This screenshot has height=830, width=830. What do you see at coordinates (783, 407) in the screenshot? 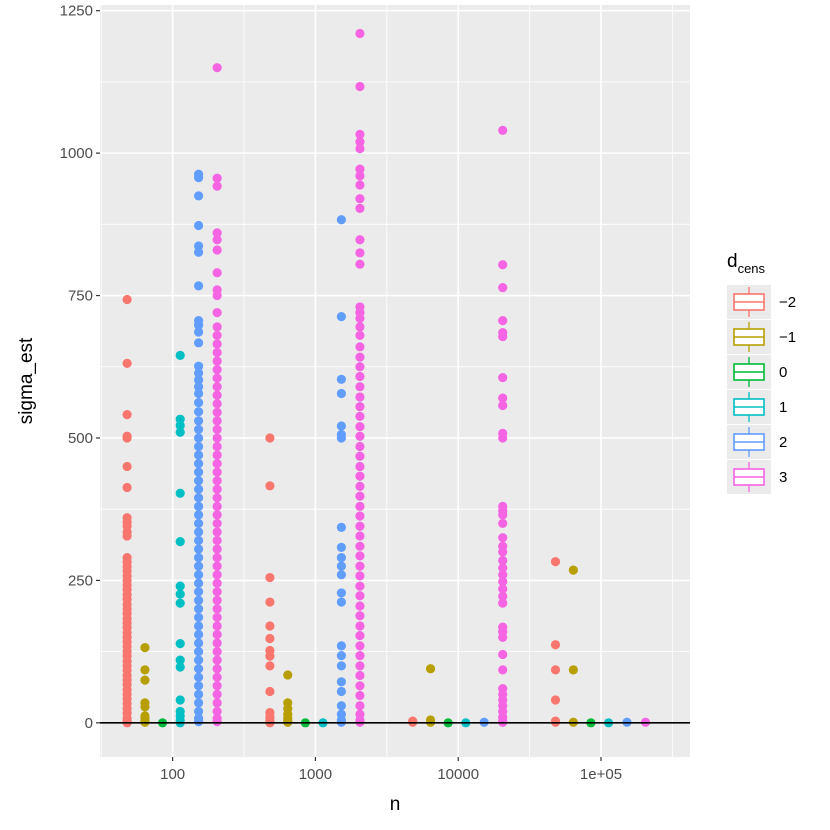
I see `legend-label: 1` at bounding box center [783, 407].